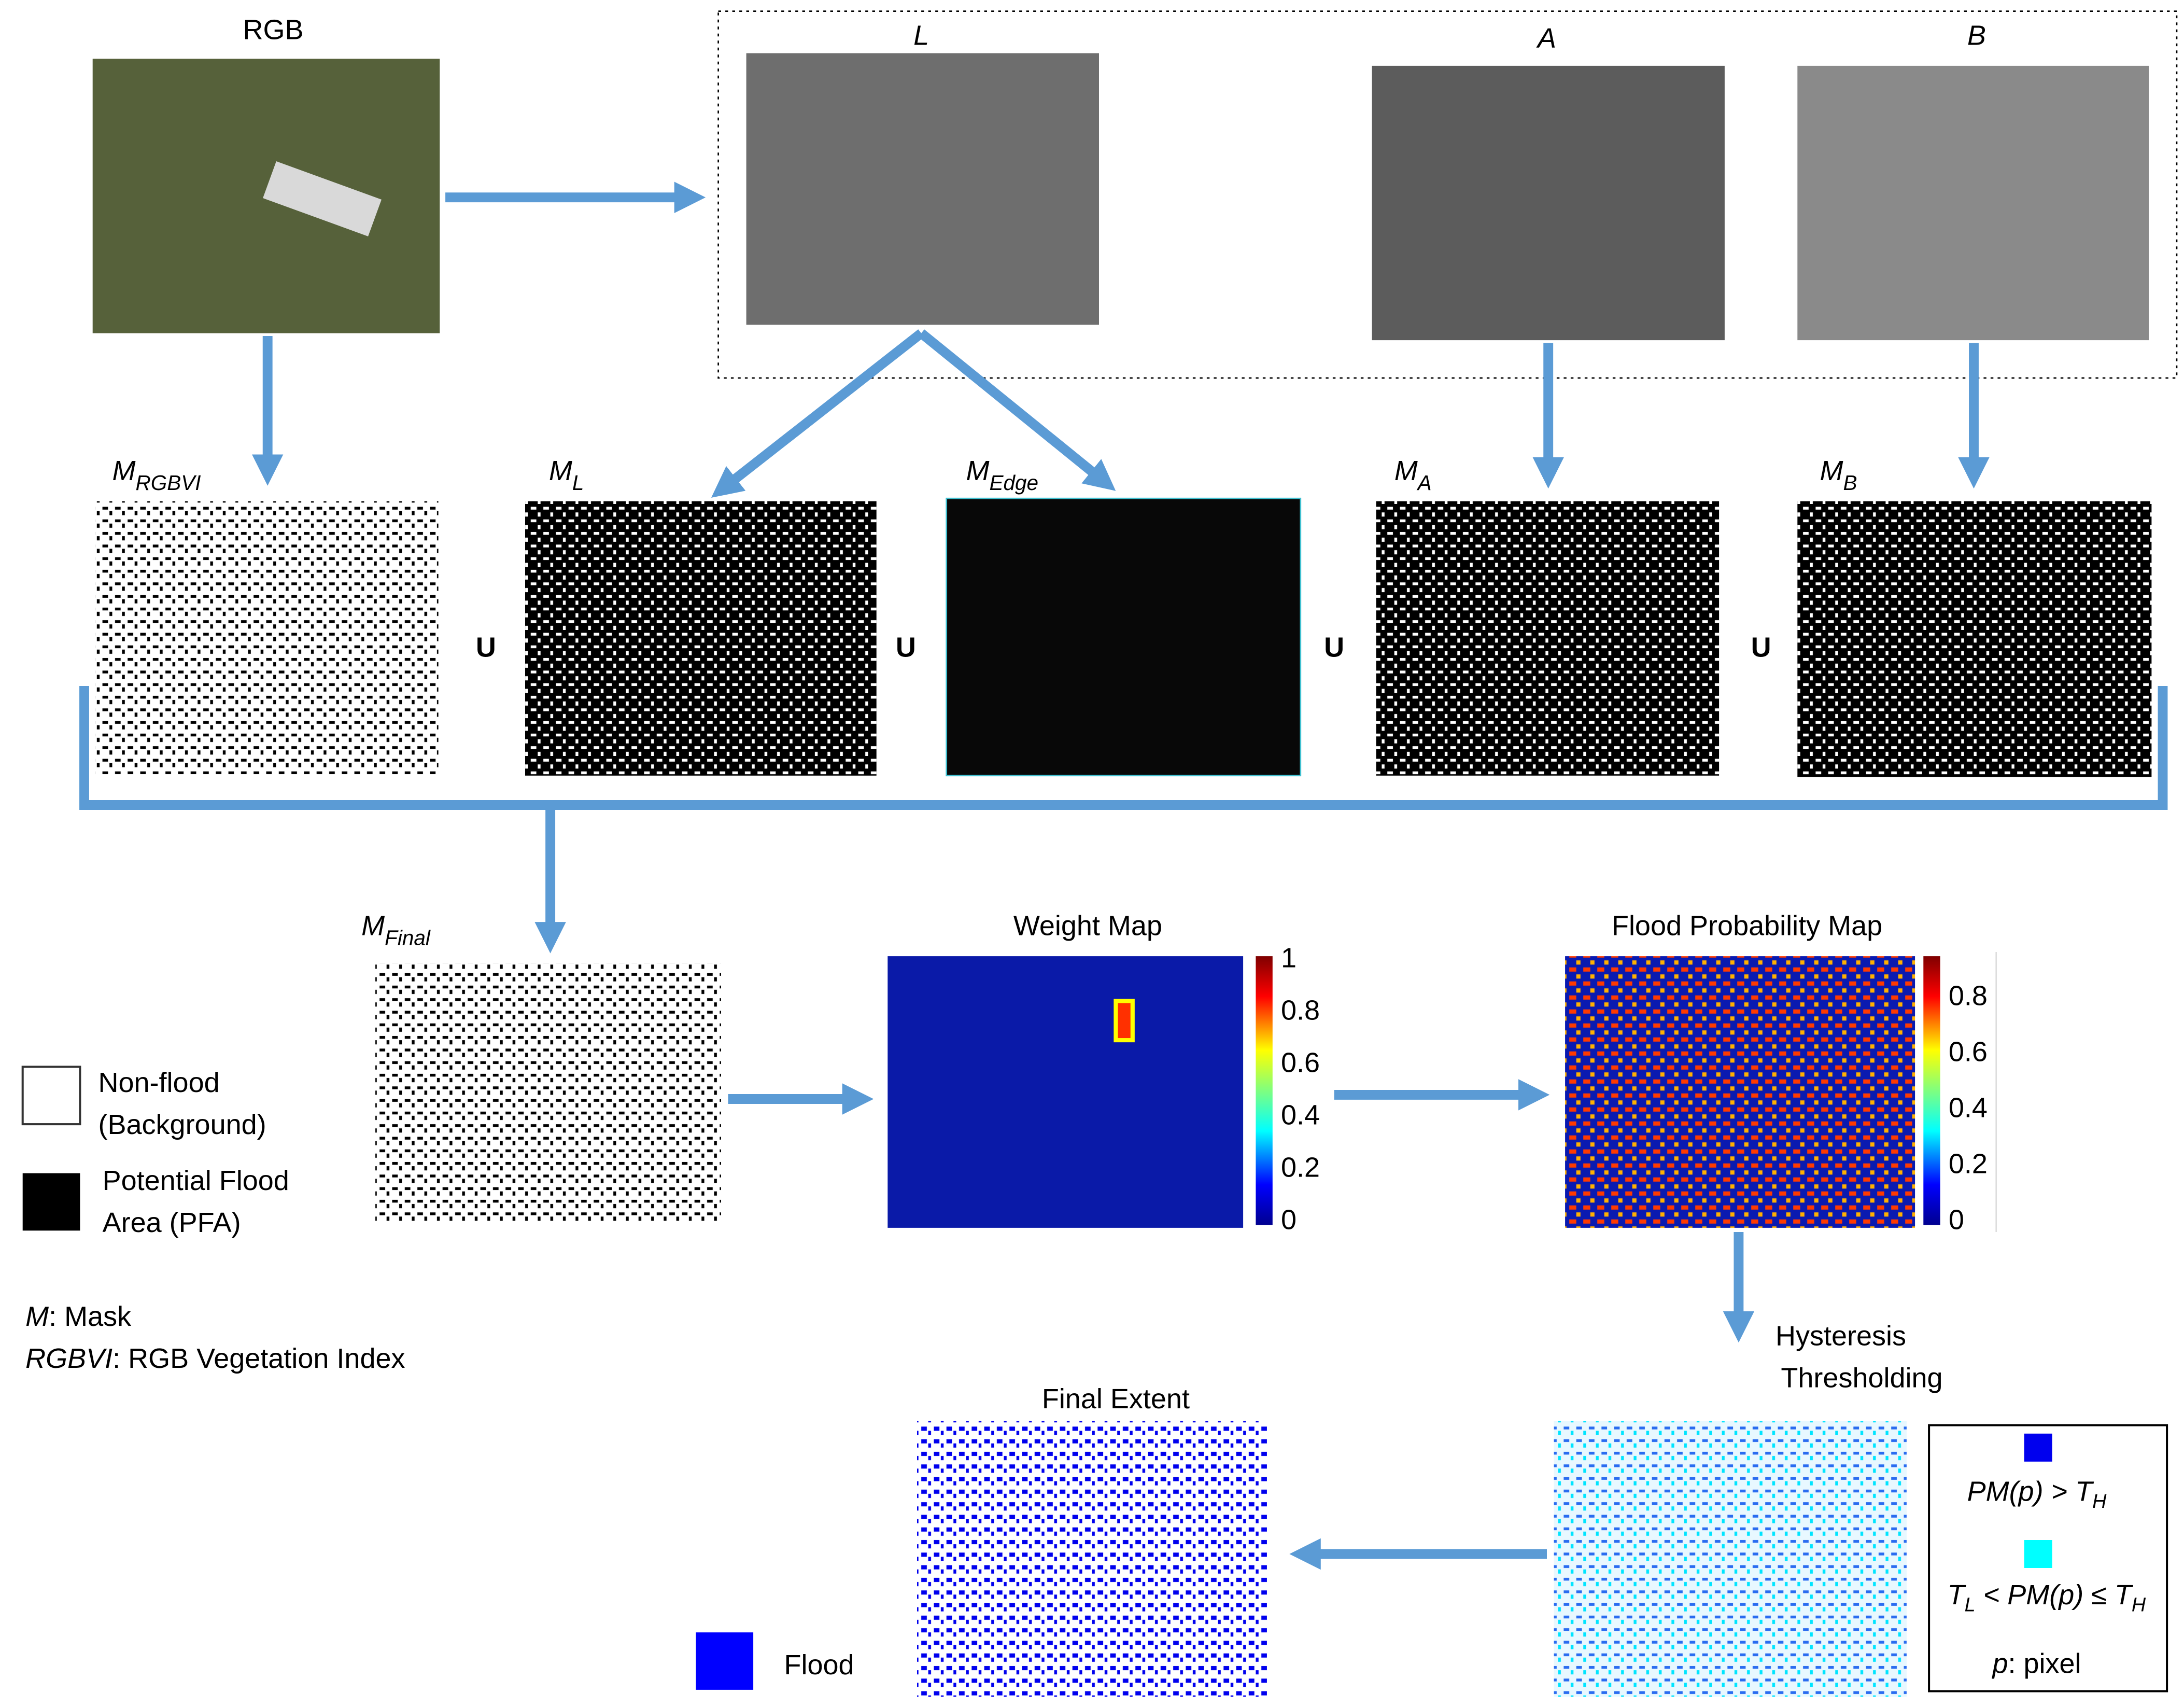  Describe the element at coordinates (1861, 1378) in the screenshot. I see `hysteresis-label: Thresholding` at that location.